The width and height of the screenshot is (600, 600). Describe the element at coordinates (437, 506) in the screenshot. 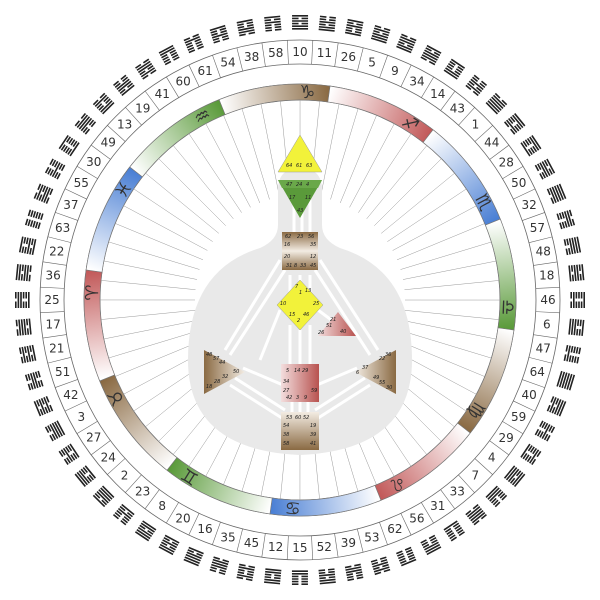

I see `gate-number: 31` at that location.